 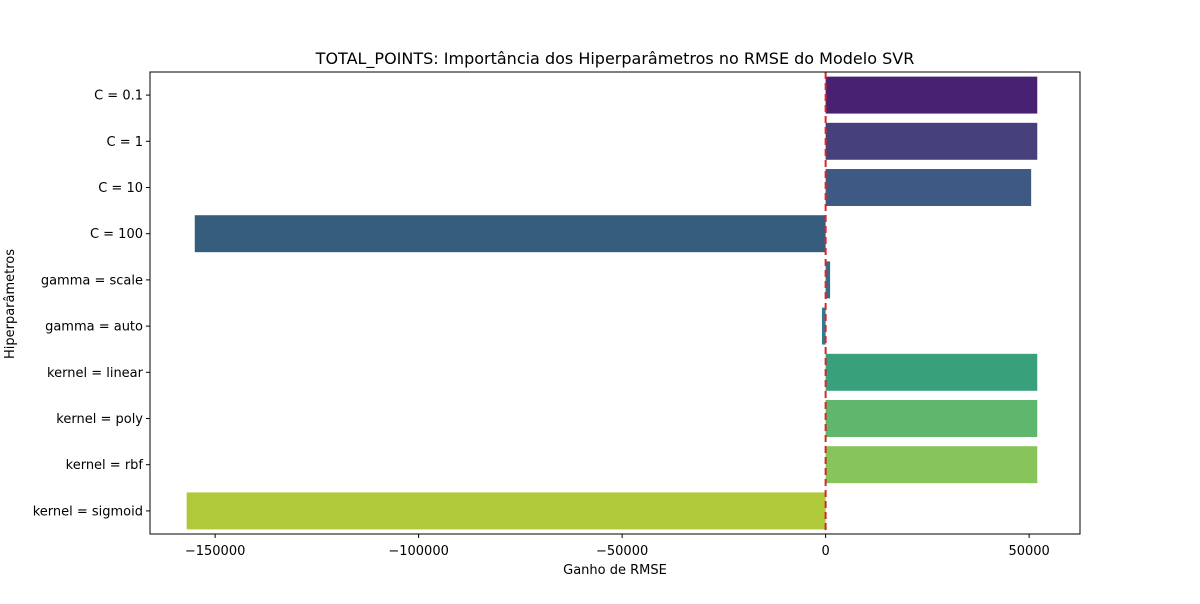 What do you see at coordinates (418, 551) in the screenshot?
I see `x-tick-label: −100000` at bounding box center [418, 551].